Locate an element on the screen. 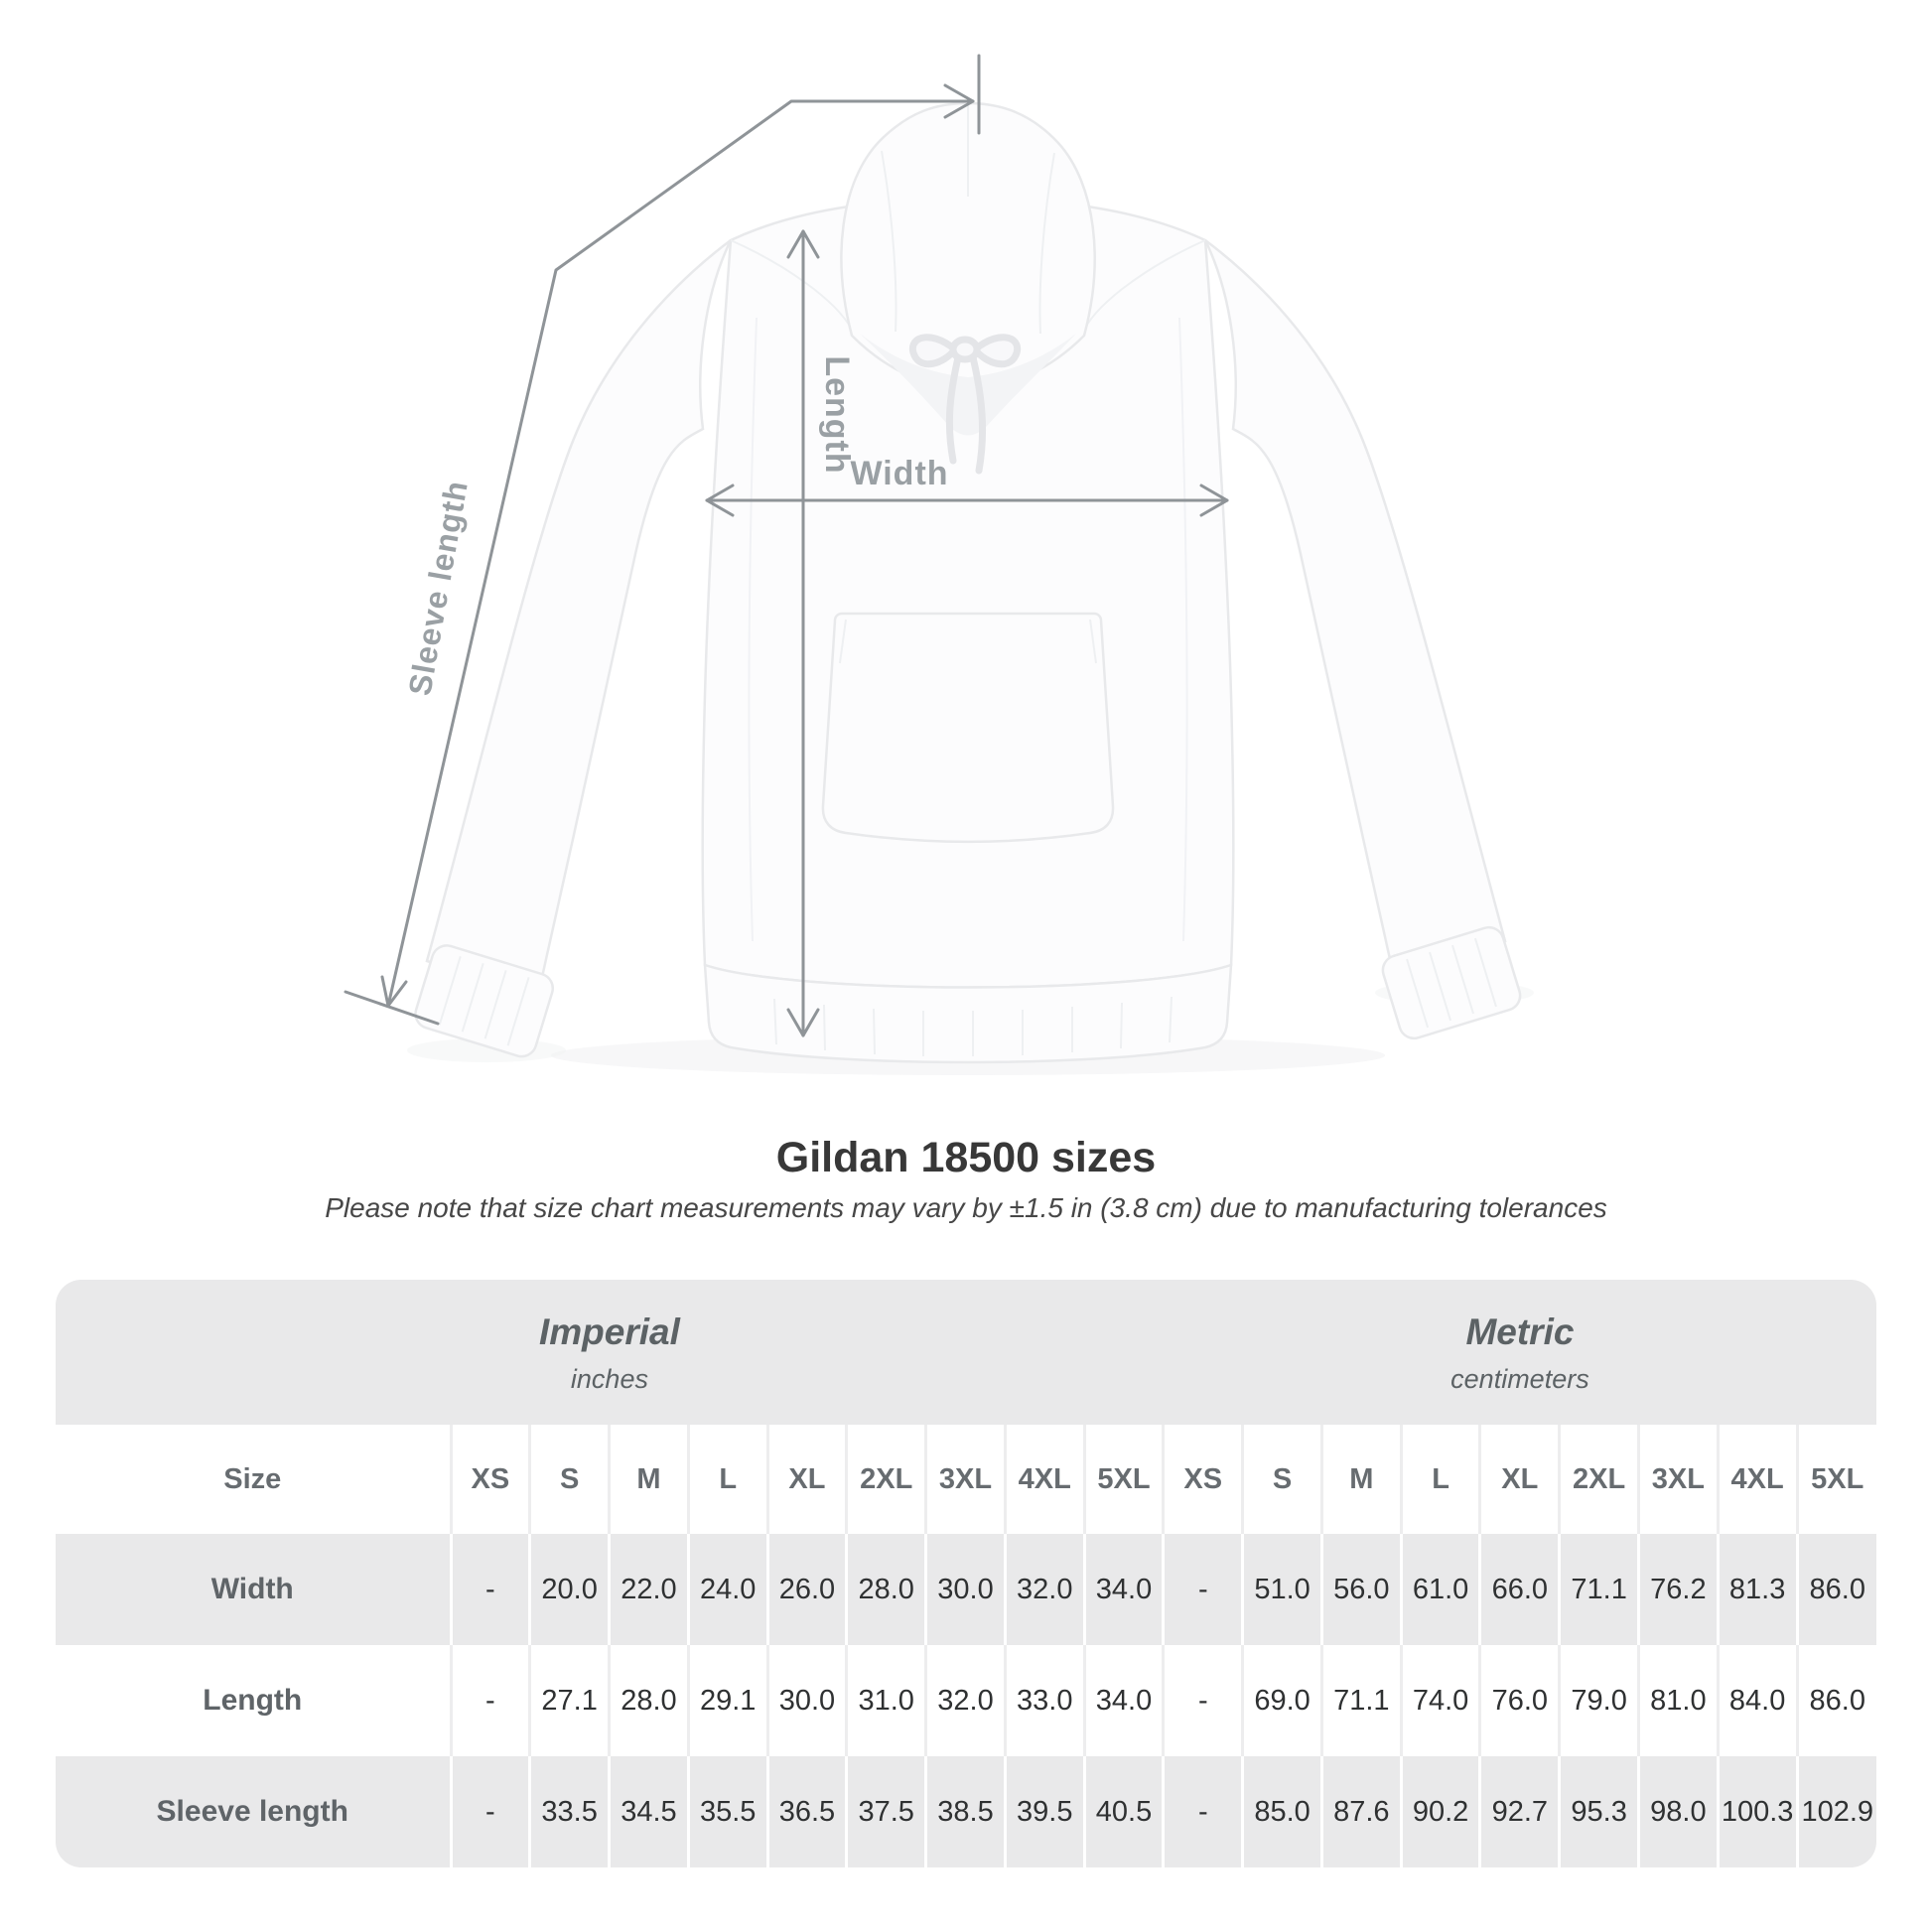  row-label-length: Length is located at coordinates (253, 1701).